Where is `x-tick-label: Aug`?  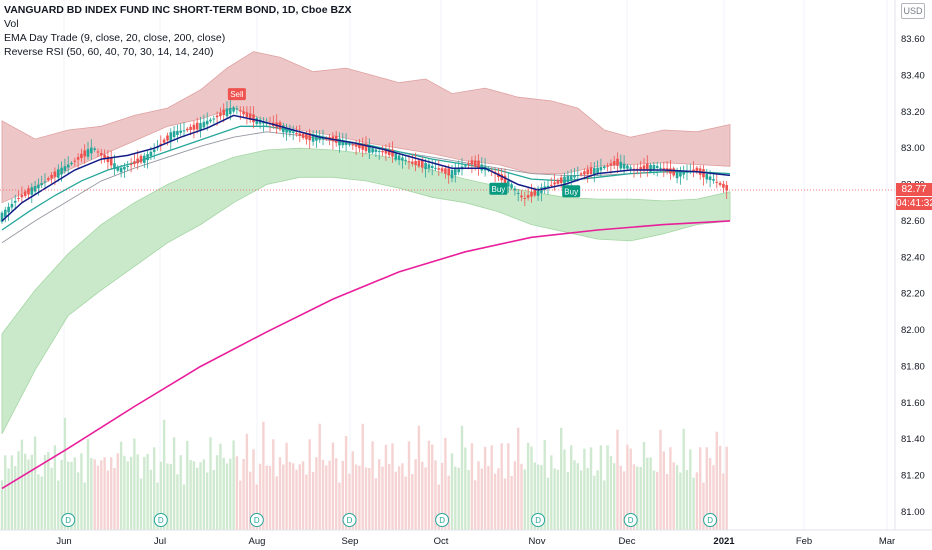
x-tick-label: Aug is located at coordinates (257, 541).